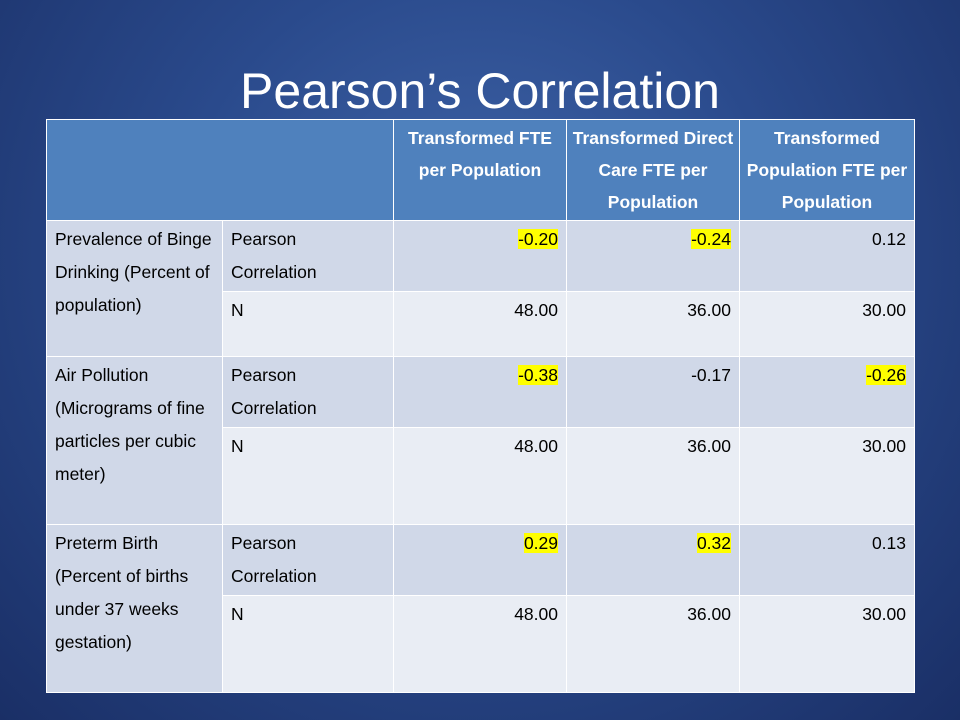  I want to click on pearson-value: 0.32, so click(713, 543).